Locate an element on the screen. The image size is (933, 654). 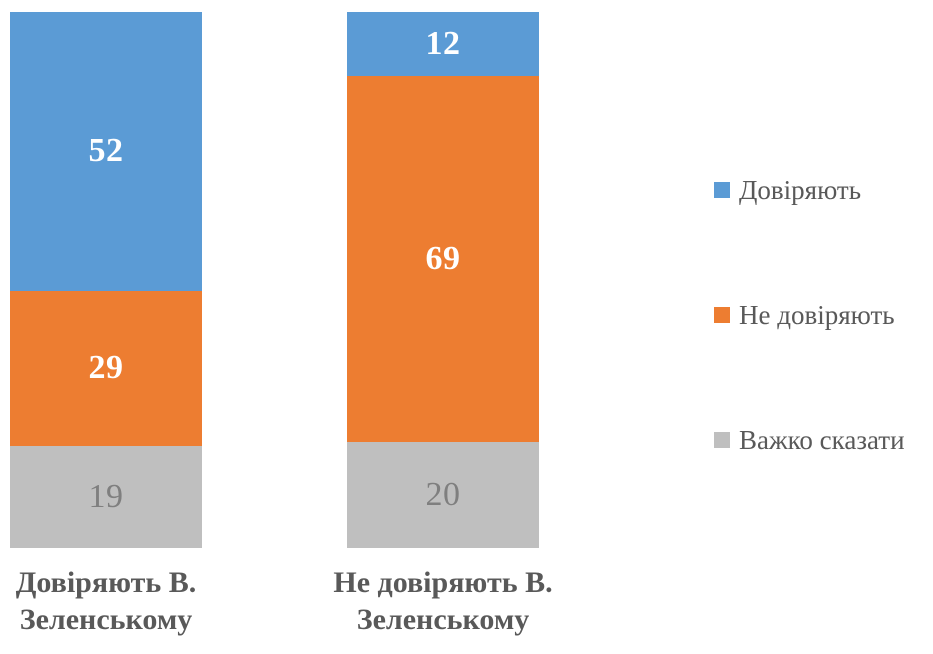
category-label-distrust: Не довіряють В. Зеленському is located at coordinates (443, 601).